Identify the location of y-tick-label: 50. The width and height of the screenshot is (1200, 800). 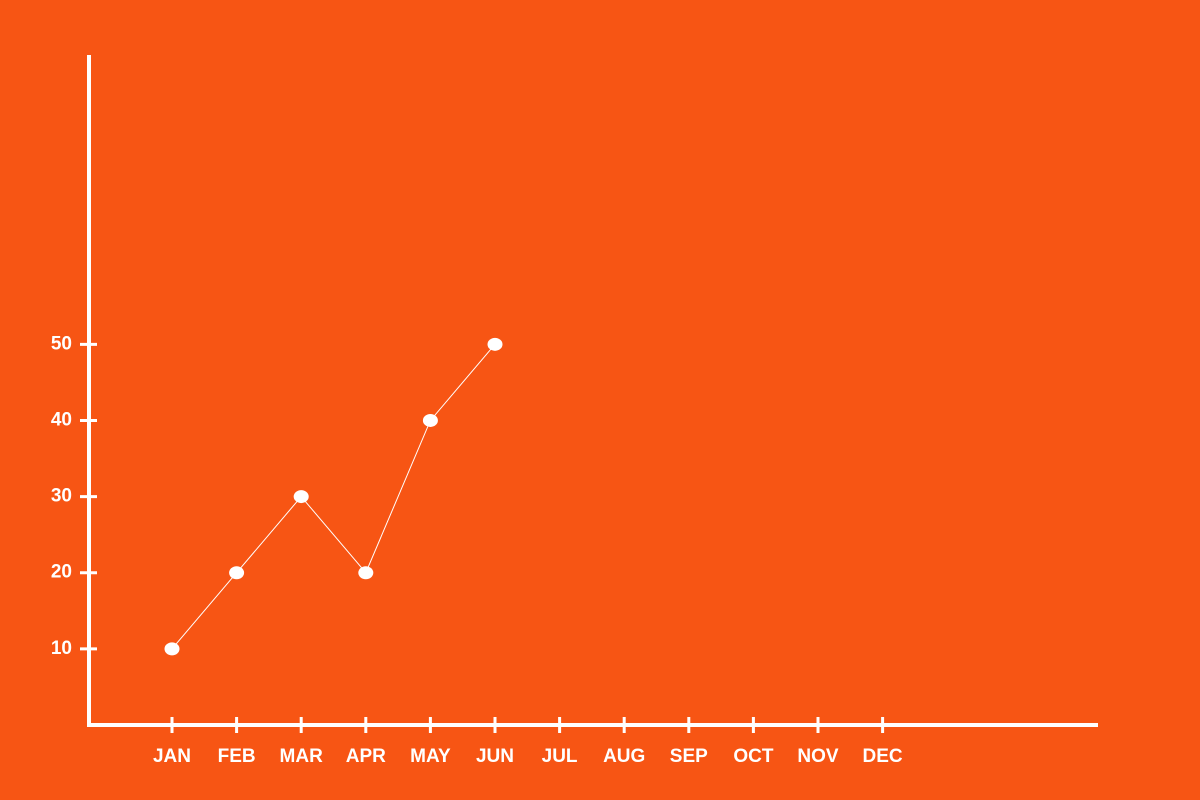
(61, 343).